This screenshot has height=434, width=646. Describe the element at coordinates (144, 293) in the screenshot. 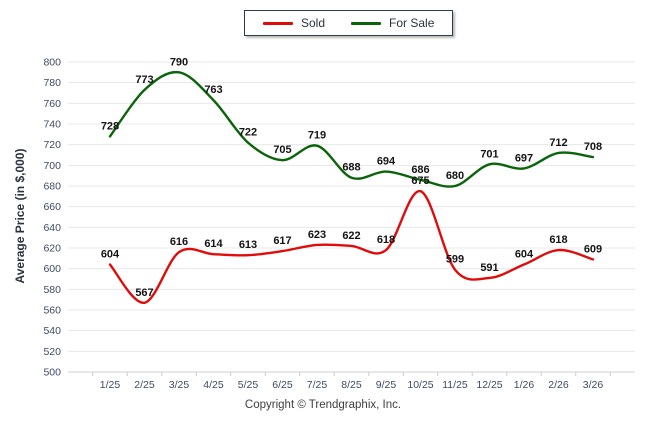

I see `point-label-sold: 567` at that location.